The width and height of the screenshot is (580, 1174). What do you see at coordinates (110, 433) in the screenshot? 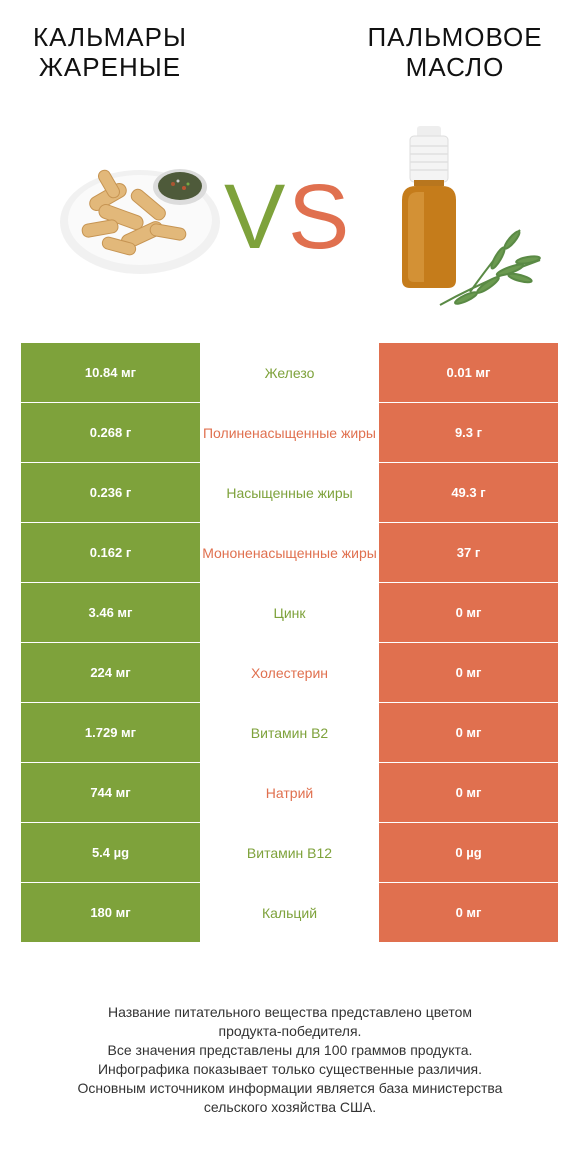
I see `left-value: 0.268 г` at bounding box center [110, 433].